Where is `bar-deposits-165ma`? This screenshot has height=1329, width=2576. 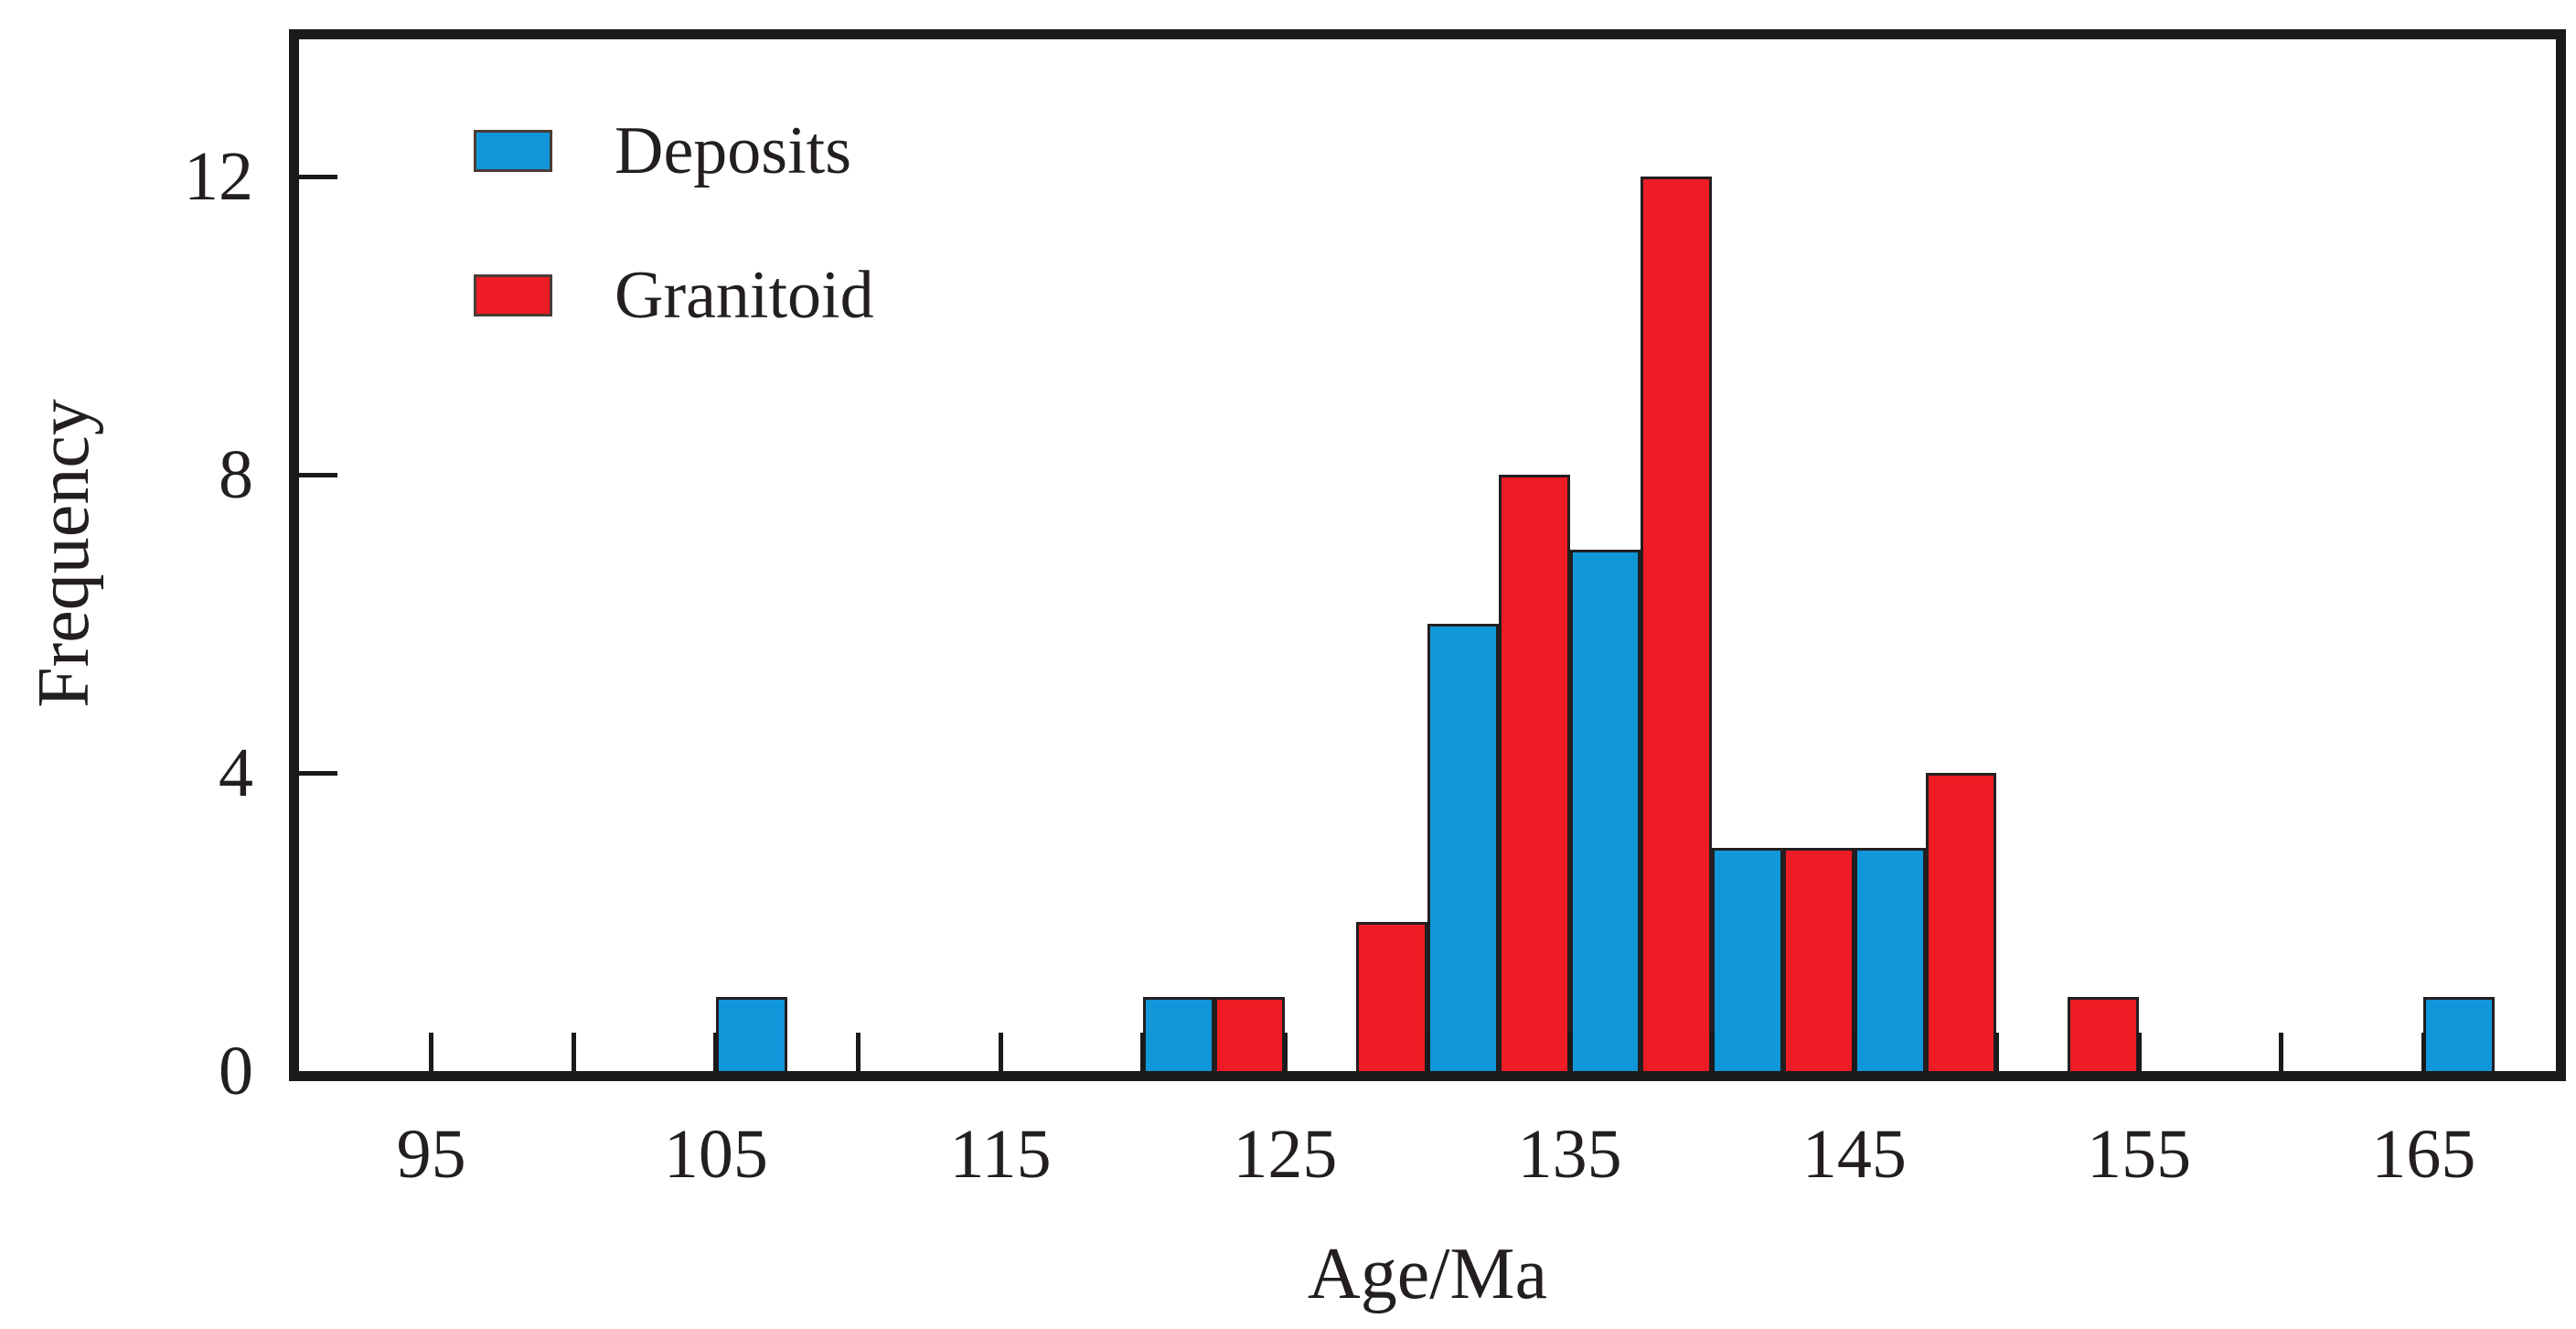 bar-deposits-165ma is located at coordinates (2459, 1033).